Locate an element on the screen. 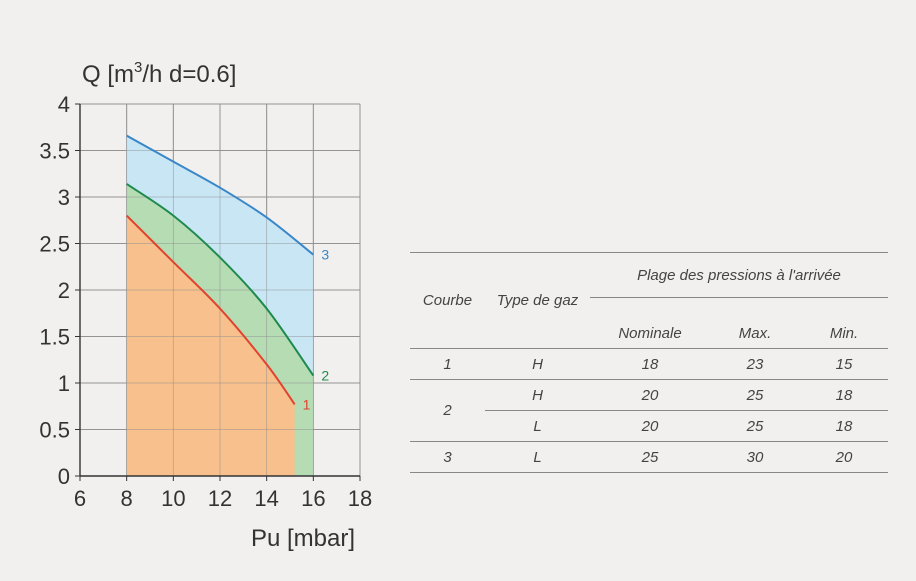  y-tick-label: 2.5 is located at coordinates (54, 244).